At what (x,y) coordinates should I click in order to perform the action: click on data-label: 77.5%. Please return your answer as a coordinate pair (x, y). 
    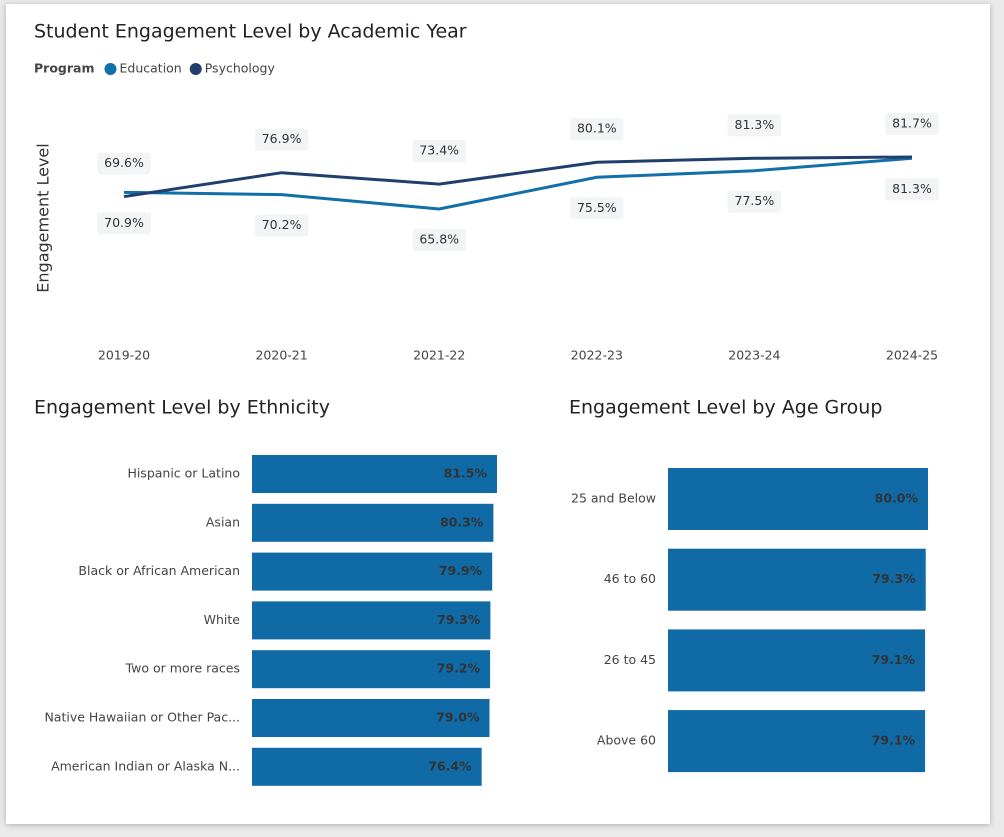
    Looking at the image, I should click on (755, 200).